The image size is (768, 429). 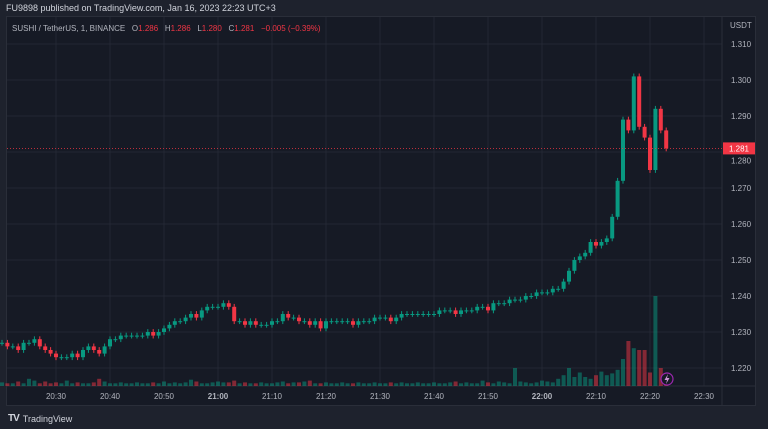 I want to click on tradingview-logo-icon: TV, so click(x=14, y=418).